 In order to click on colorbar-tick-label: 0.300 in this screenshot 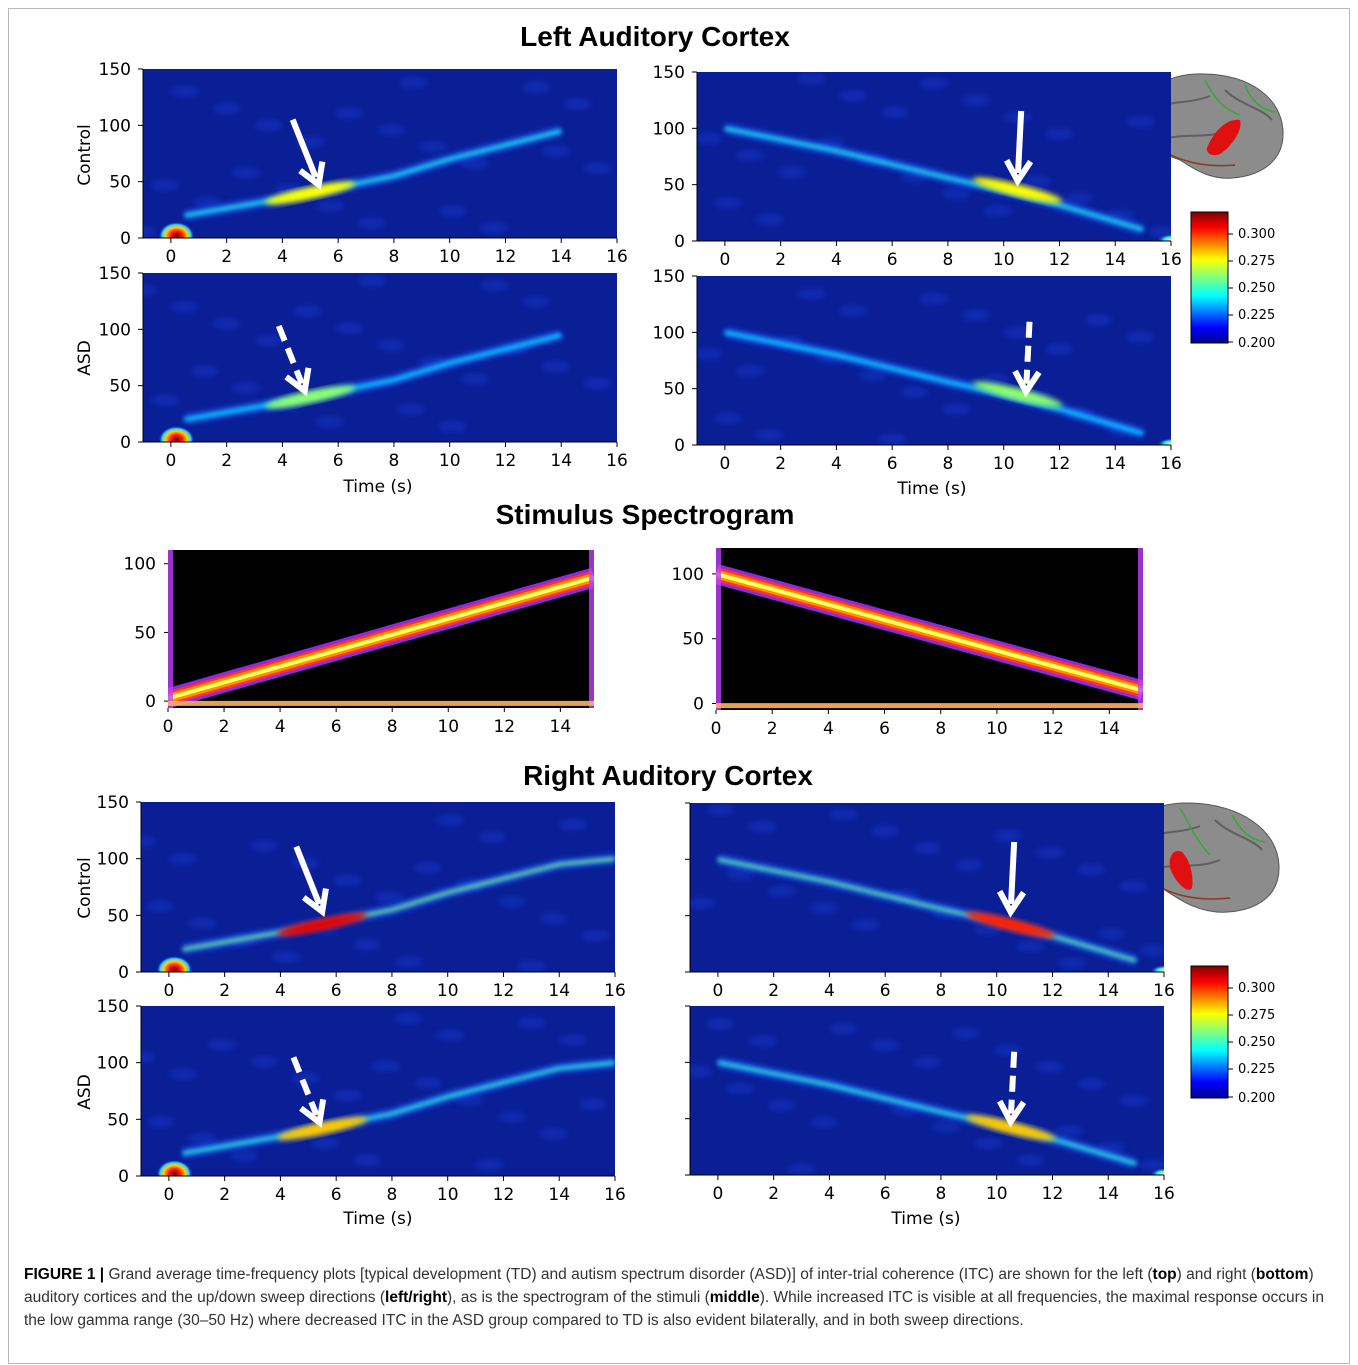, I will do `click(1256, 234)`.